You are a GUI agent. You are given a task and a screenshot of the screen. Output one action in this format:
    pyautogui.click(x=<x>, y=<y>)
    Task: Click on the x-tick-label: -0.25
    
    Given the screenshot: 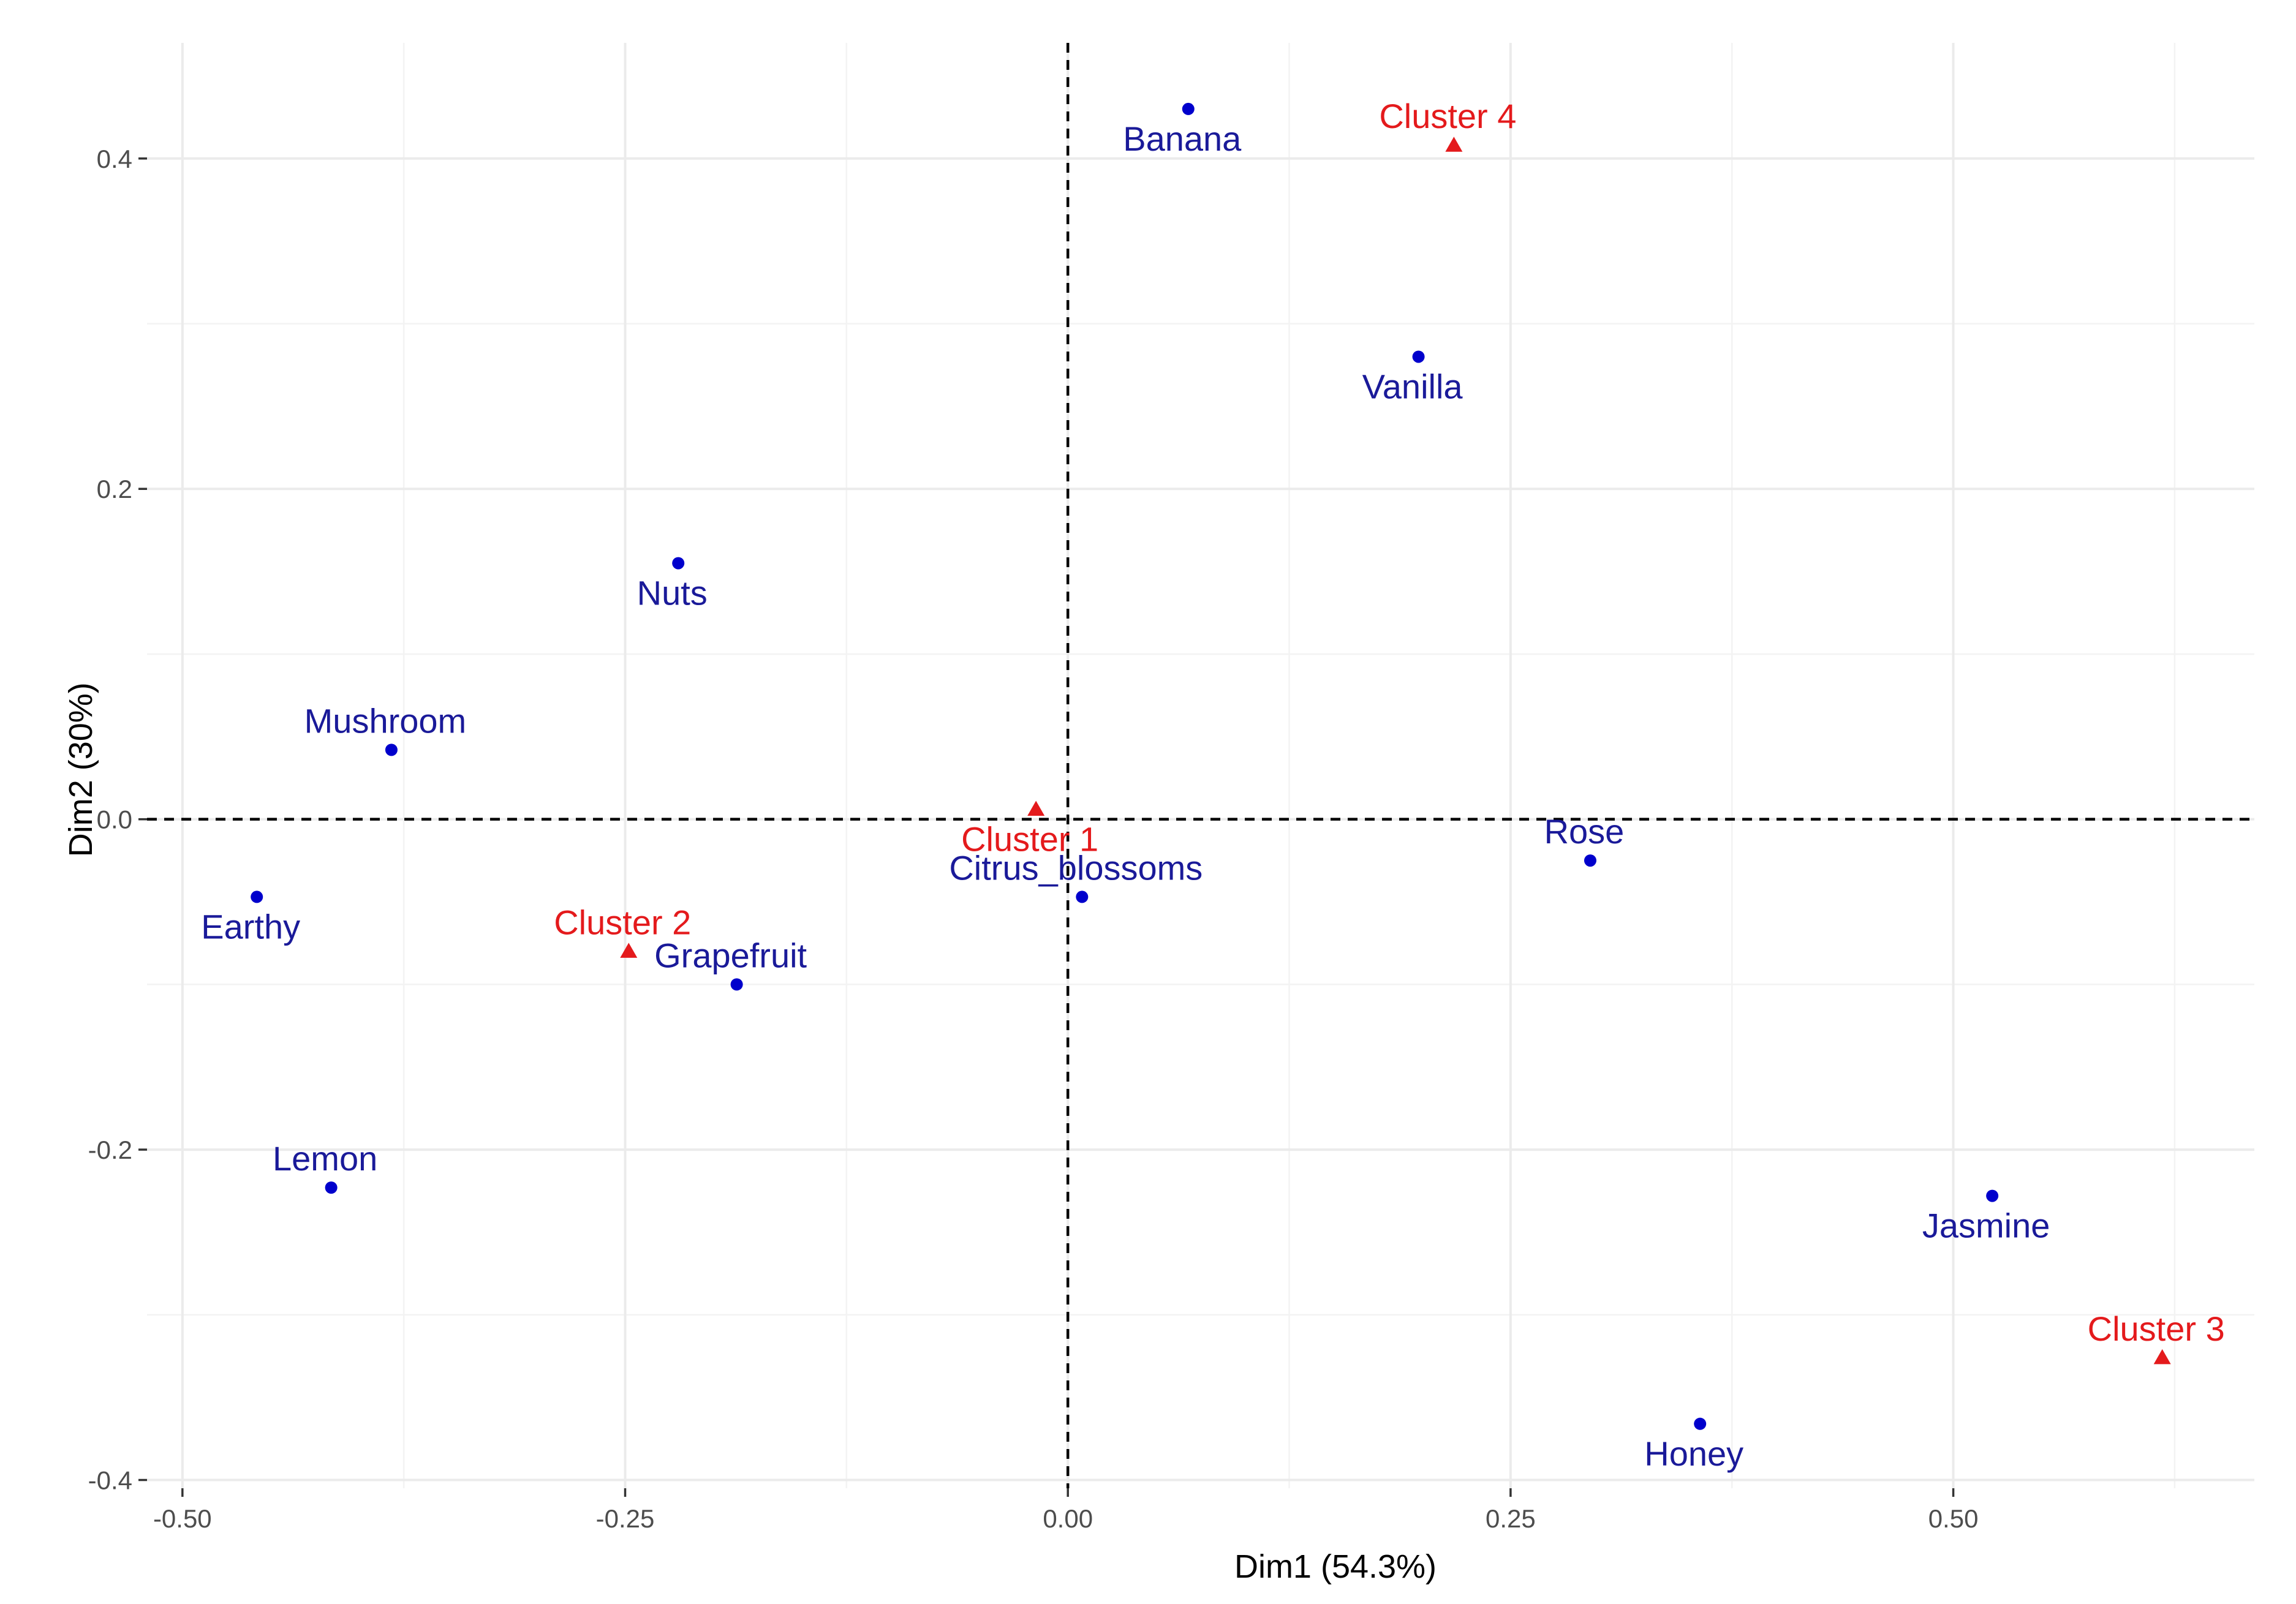 What is the action you would take?
    pyautogui.click(x=625, y=1518)
    